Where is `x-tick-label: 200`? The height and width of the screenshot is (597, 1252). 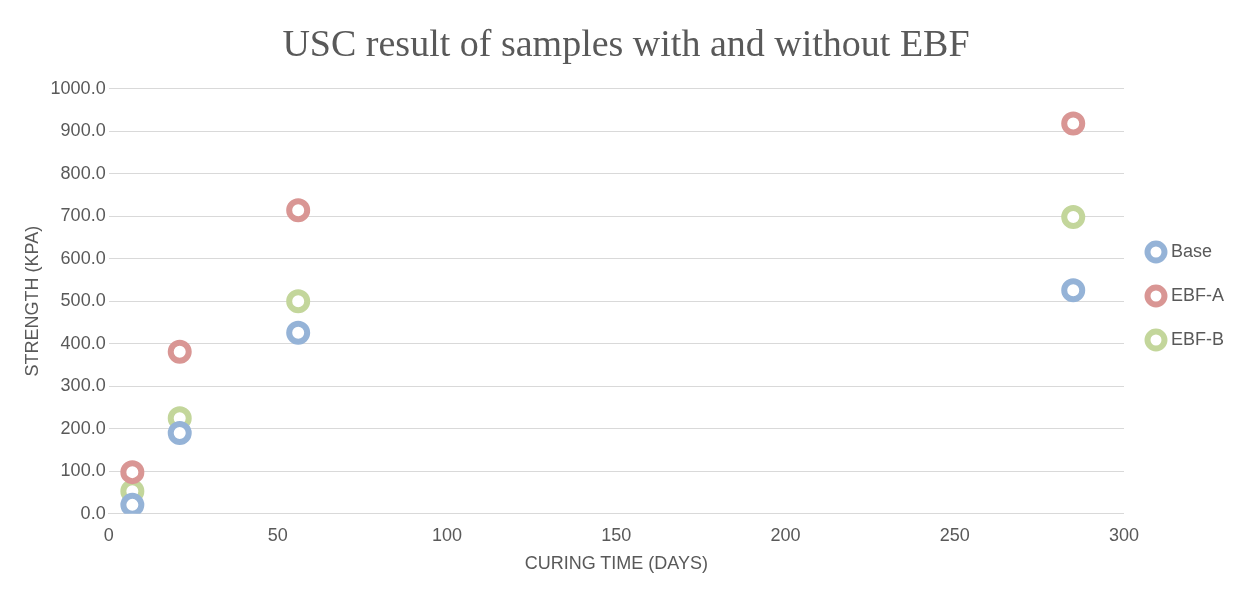 x-tick-label: 200 is located at coordinates (785, 534).